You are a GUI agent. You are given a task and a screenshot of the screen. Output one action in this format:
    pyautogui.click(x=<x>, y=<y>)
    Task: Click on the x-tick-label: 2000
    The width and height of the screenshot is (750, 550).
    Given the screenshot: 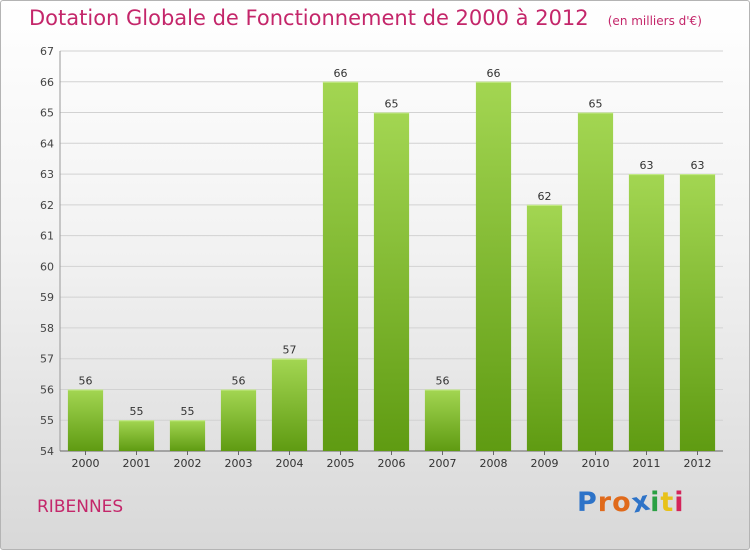 What is the action you would take?
    pyautogui.click(x=86, y=463)
    